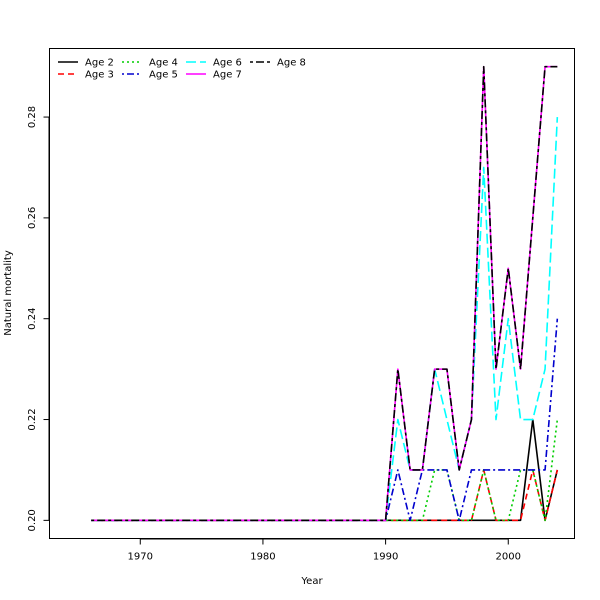 This screenshot has height=600, width=600. Describe the element at coordinates (311, 581) in the screenshot. I see `x-axis-label: Year` at that location.